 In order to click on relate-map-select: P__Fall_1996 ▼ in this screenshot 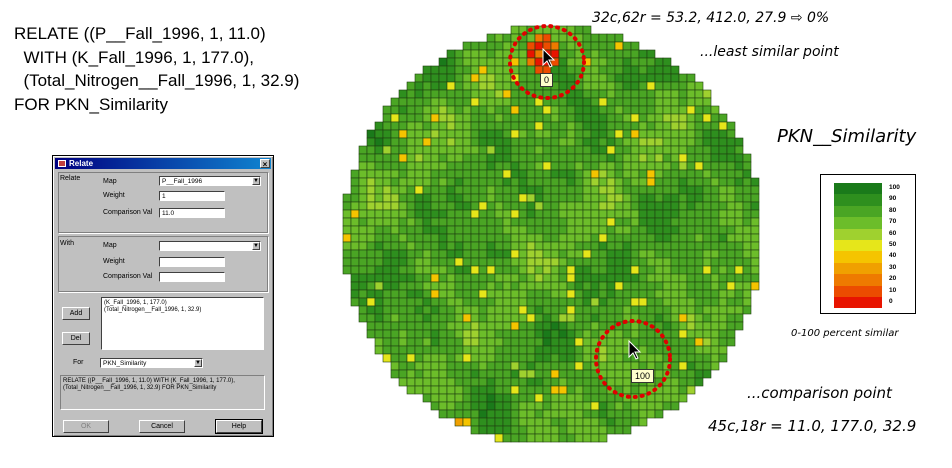, I will do `click(210, 181)`.